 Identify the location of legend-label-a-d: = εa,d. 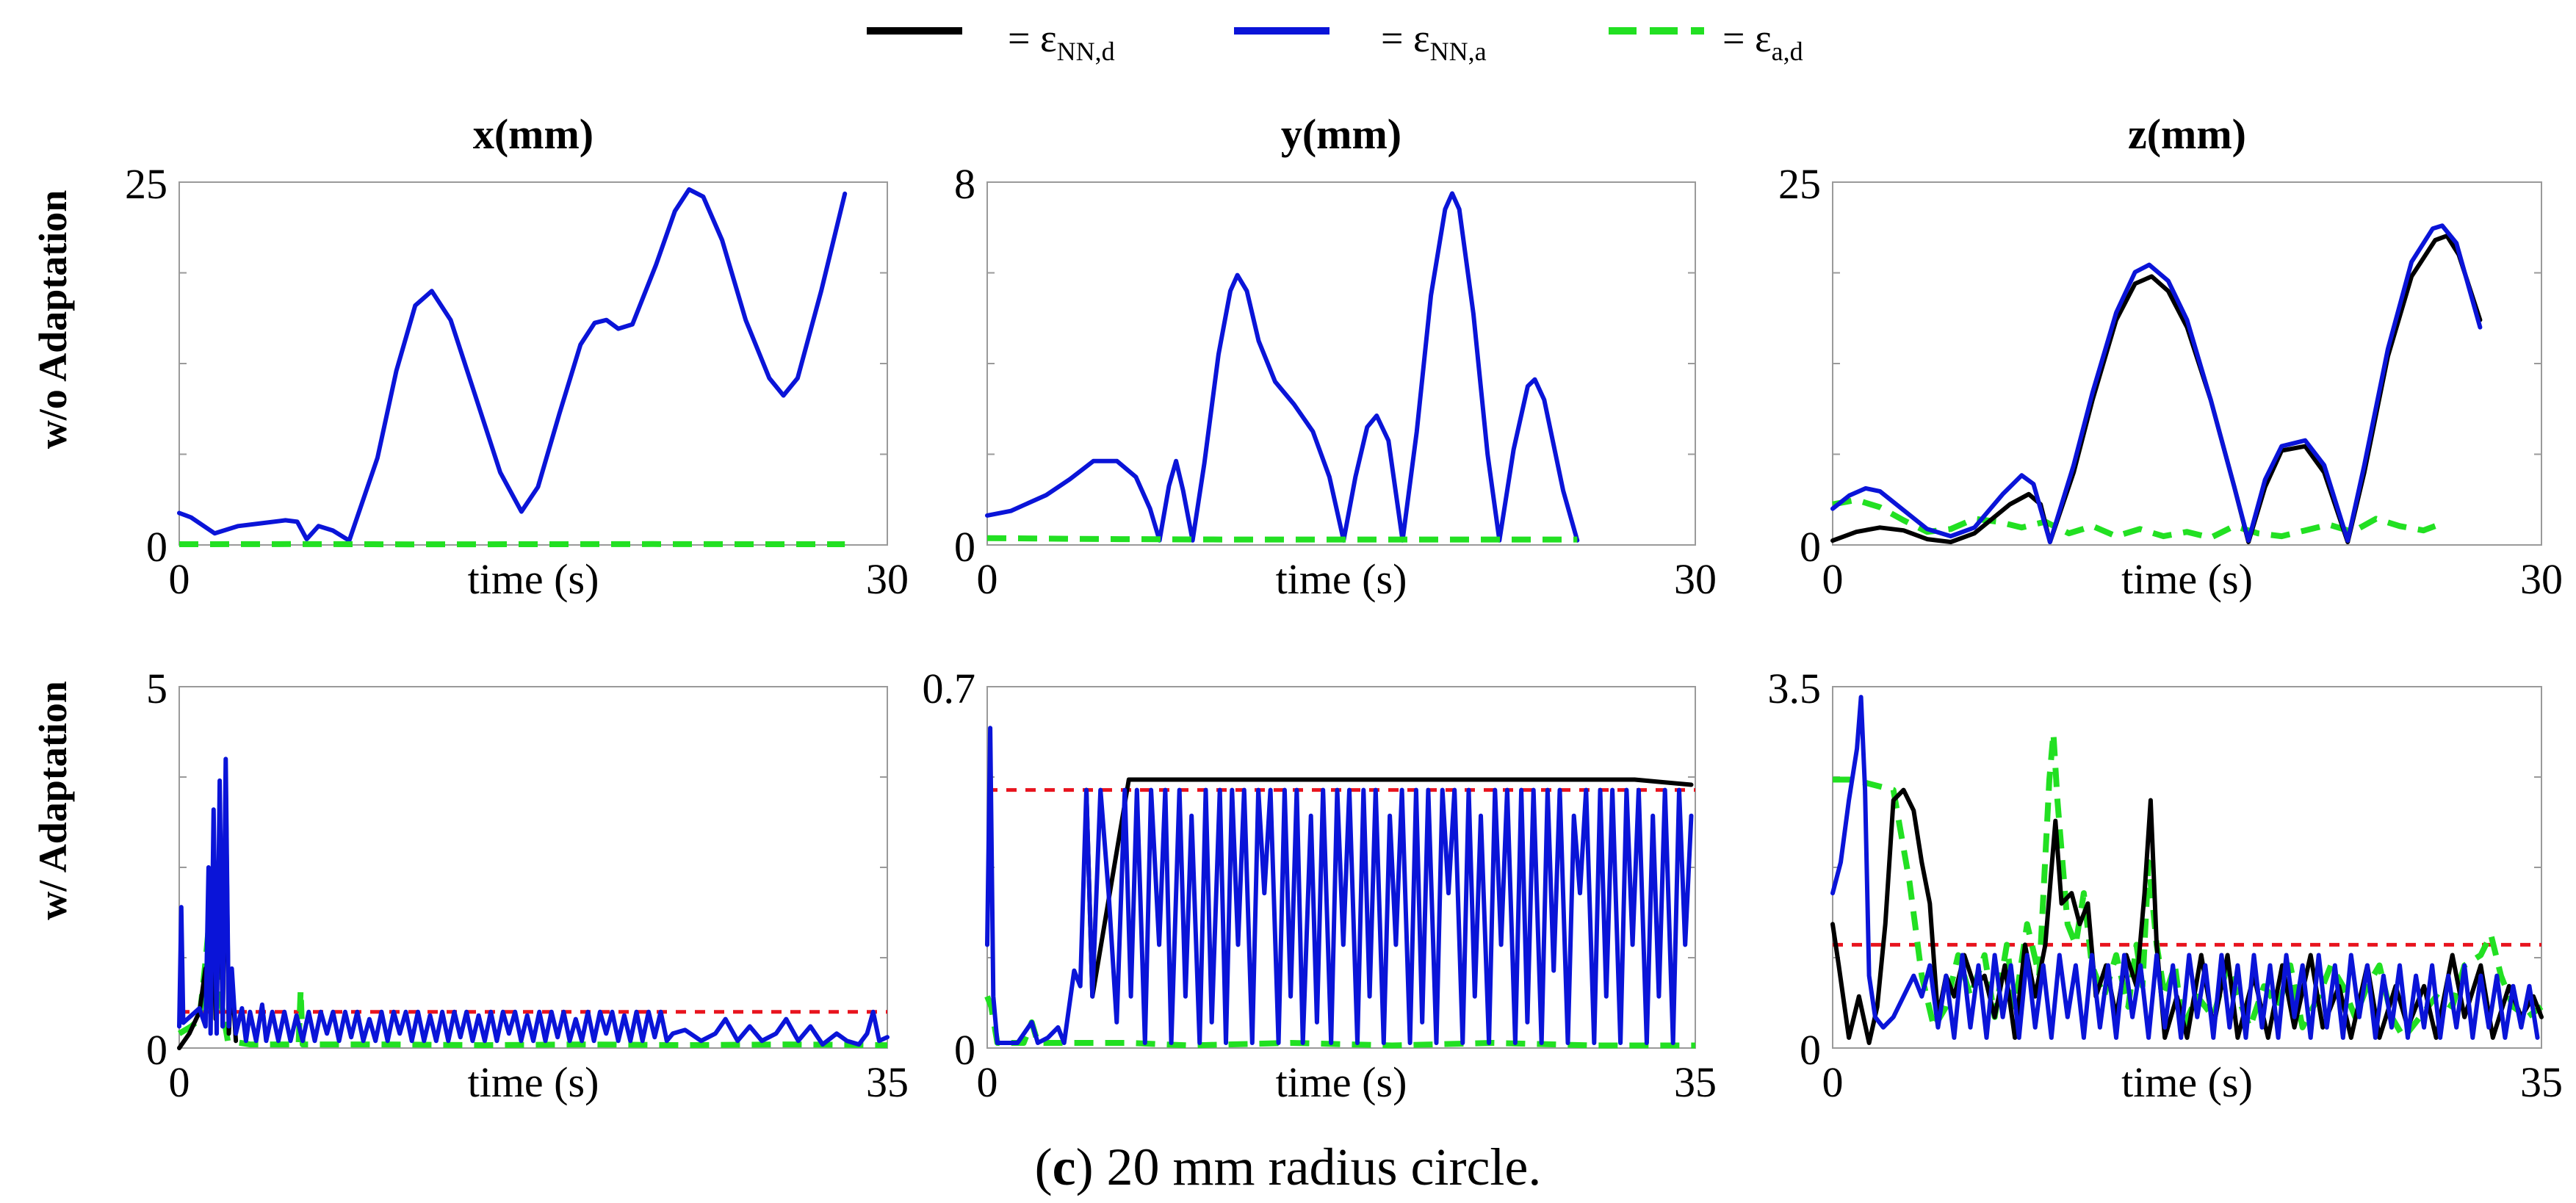
(1762, 41).